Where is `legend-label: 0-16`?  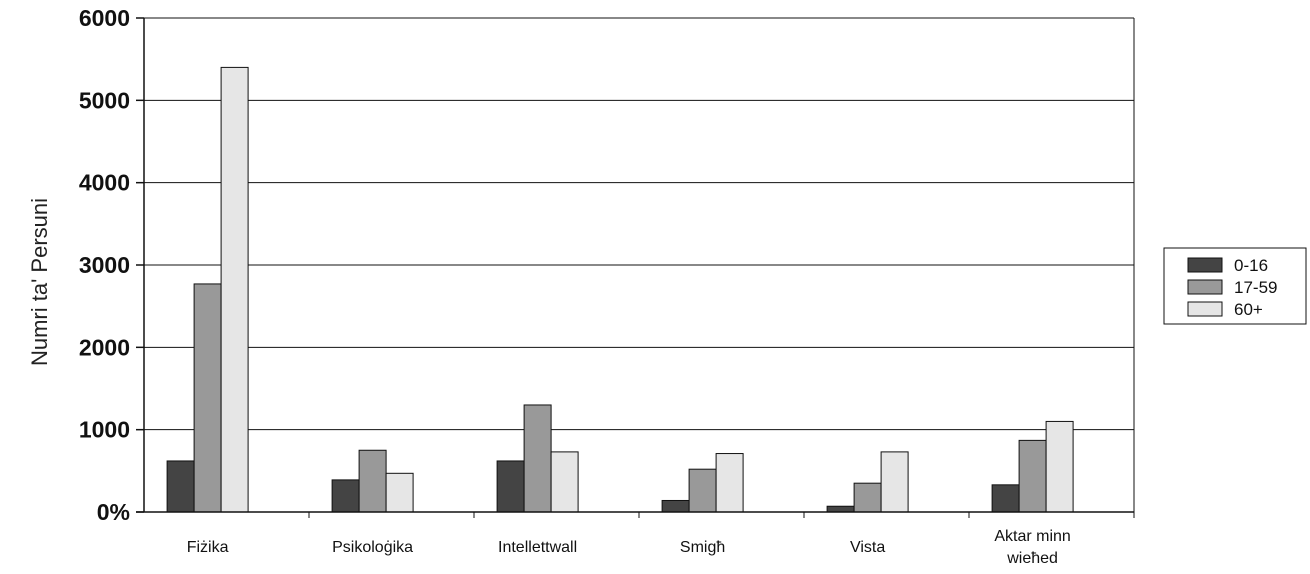
legend-label: 0-16 is located at coordinates (1251, 265).